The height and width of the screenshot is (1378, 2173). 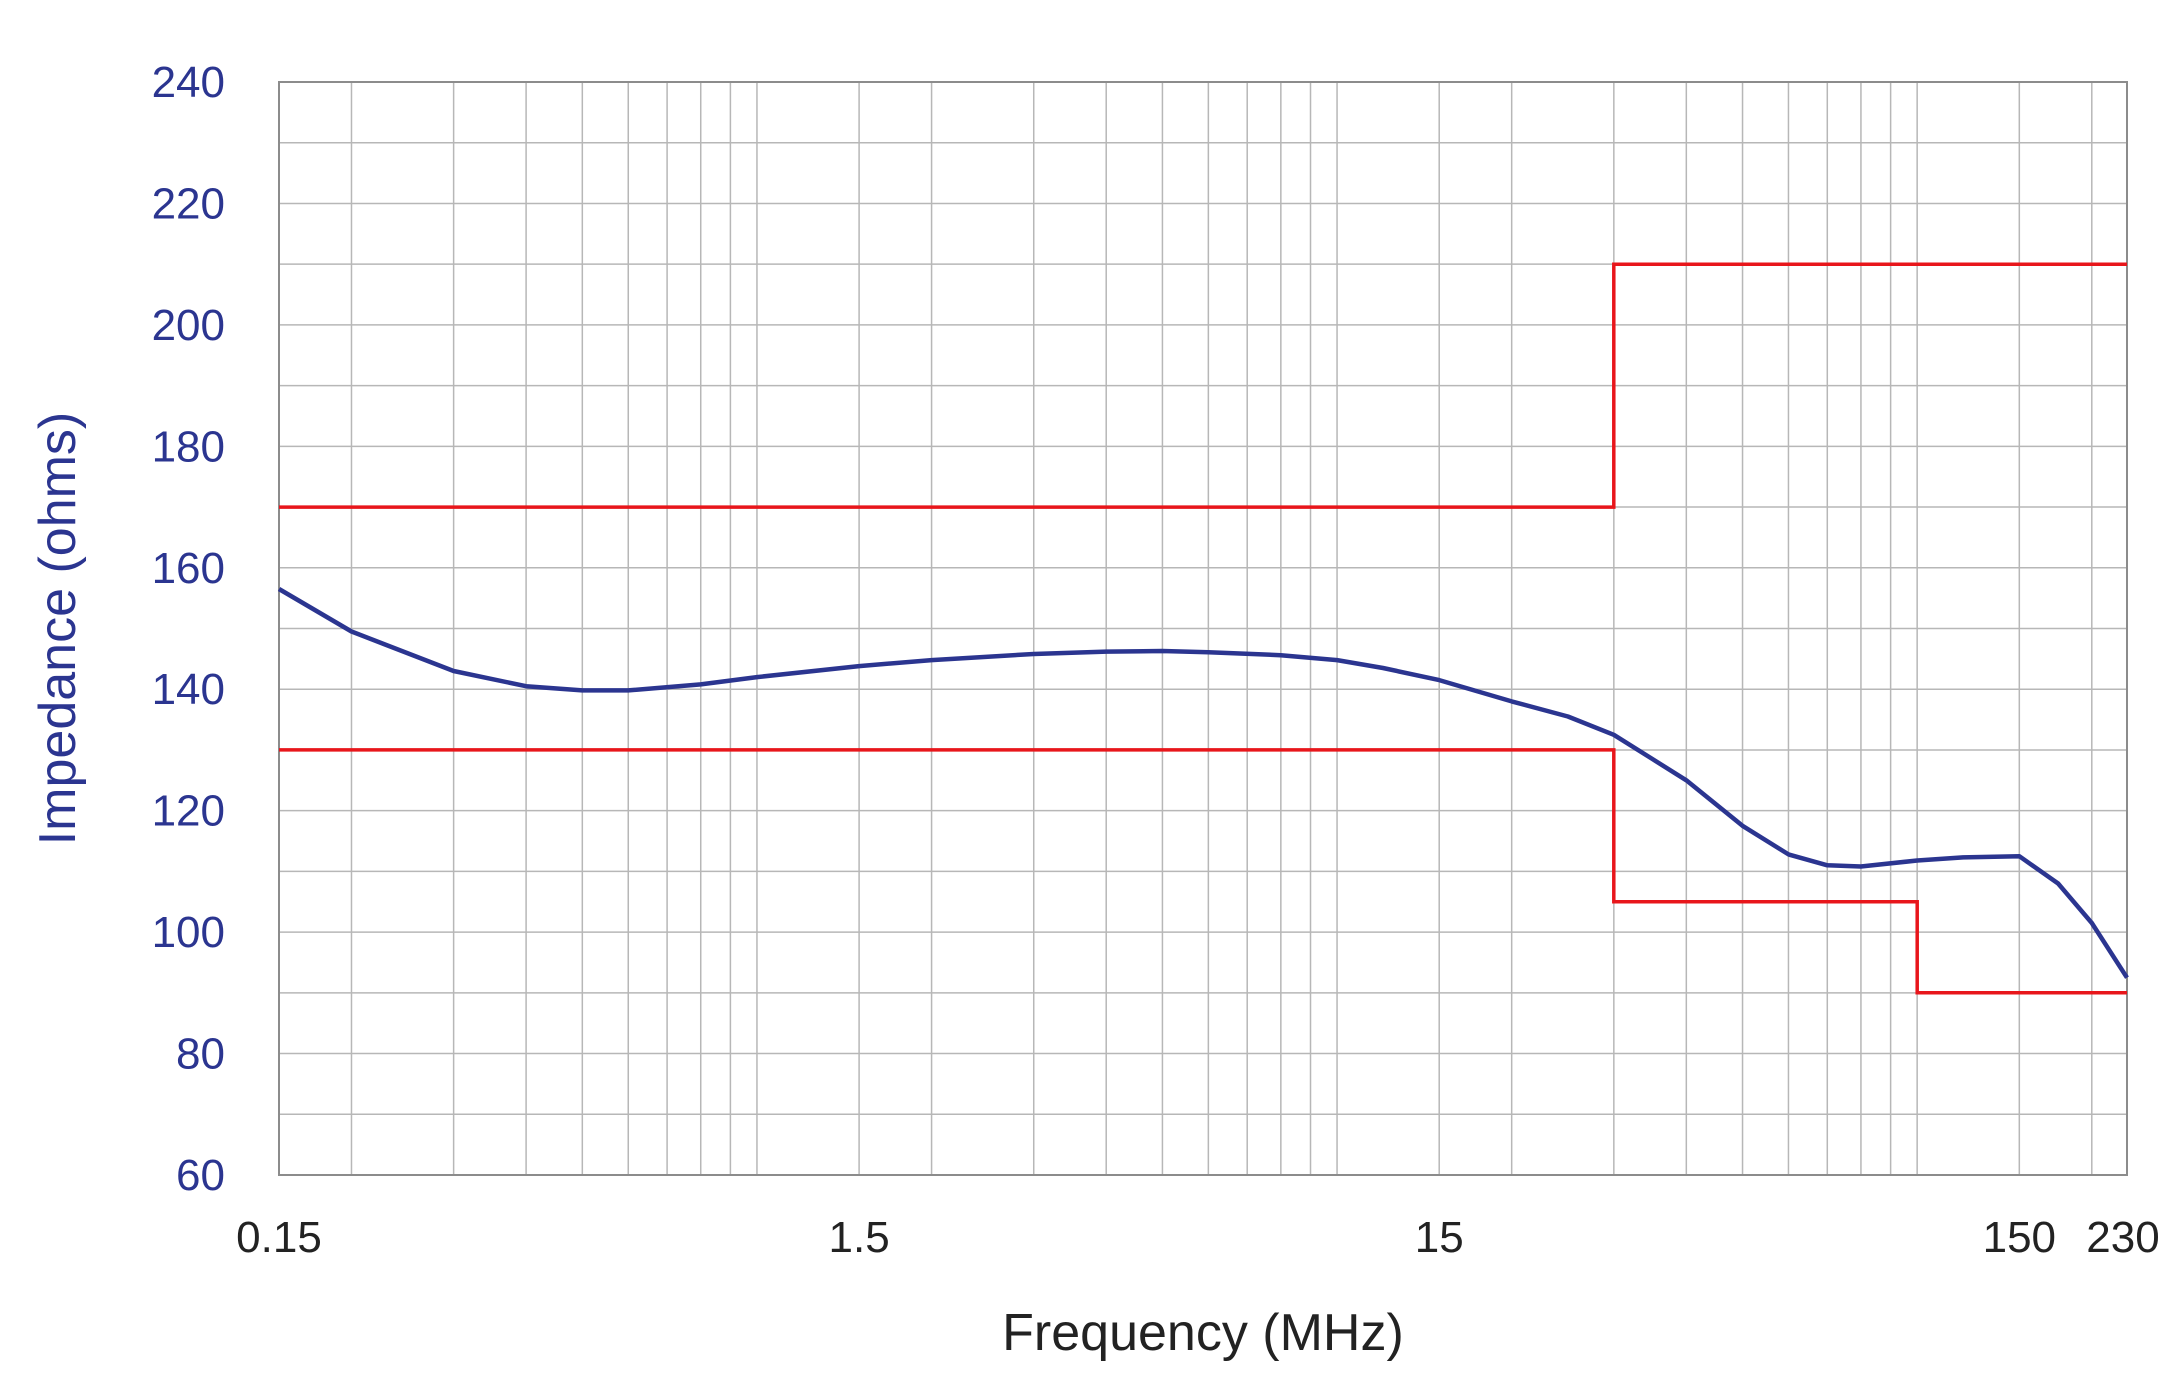 I want to click on y-tick-label: 200, so click(x=188, y=325).